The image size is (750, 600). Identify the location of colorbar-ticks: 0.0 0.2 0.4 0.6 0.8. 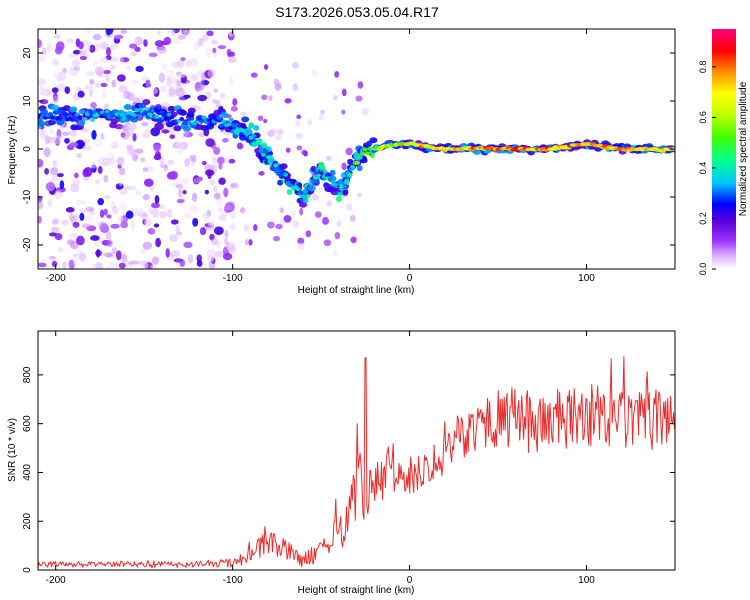
(707, 168).